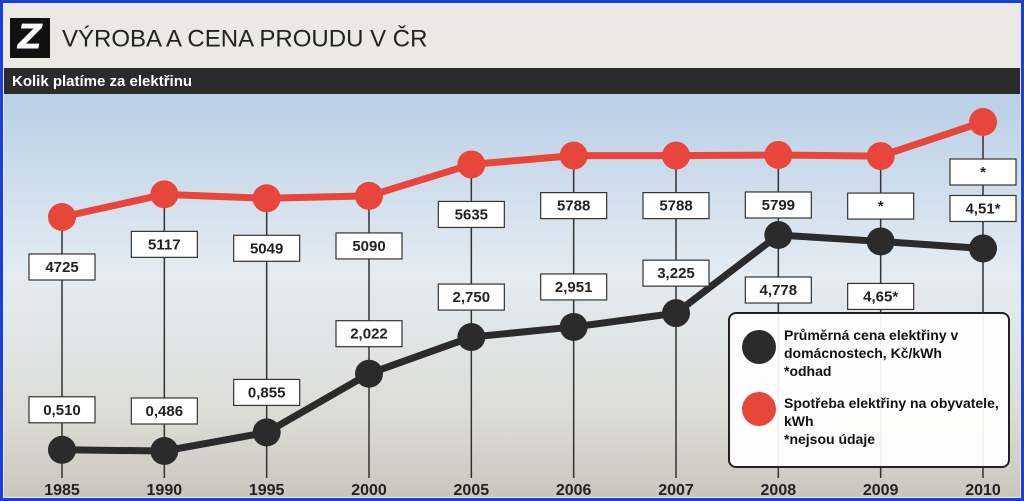 The width and height of the screenshot is (1024, 501). I want to click on x-tick-label: 2000, so click(369, 490).